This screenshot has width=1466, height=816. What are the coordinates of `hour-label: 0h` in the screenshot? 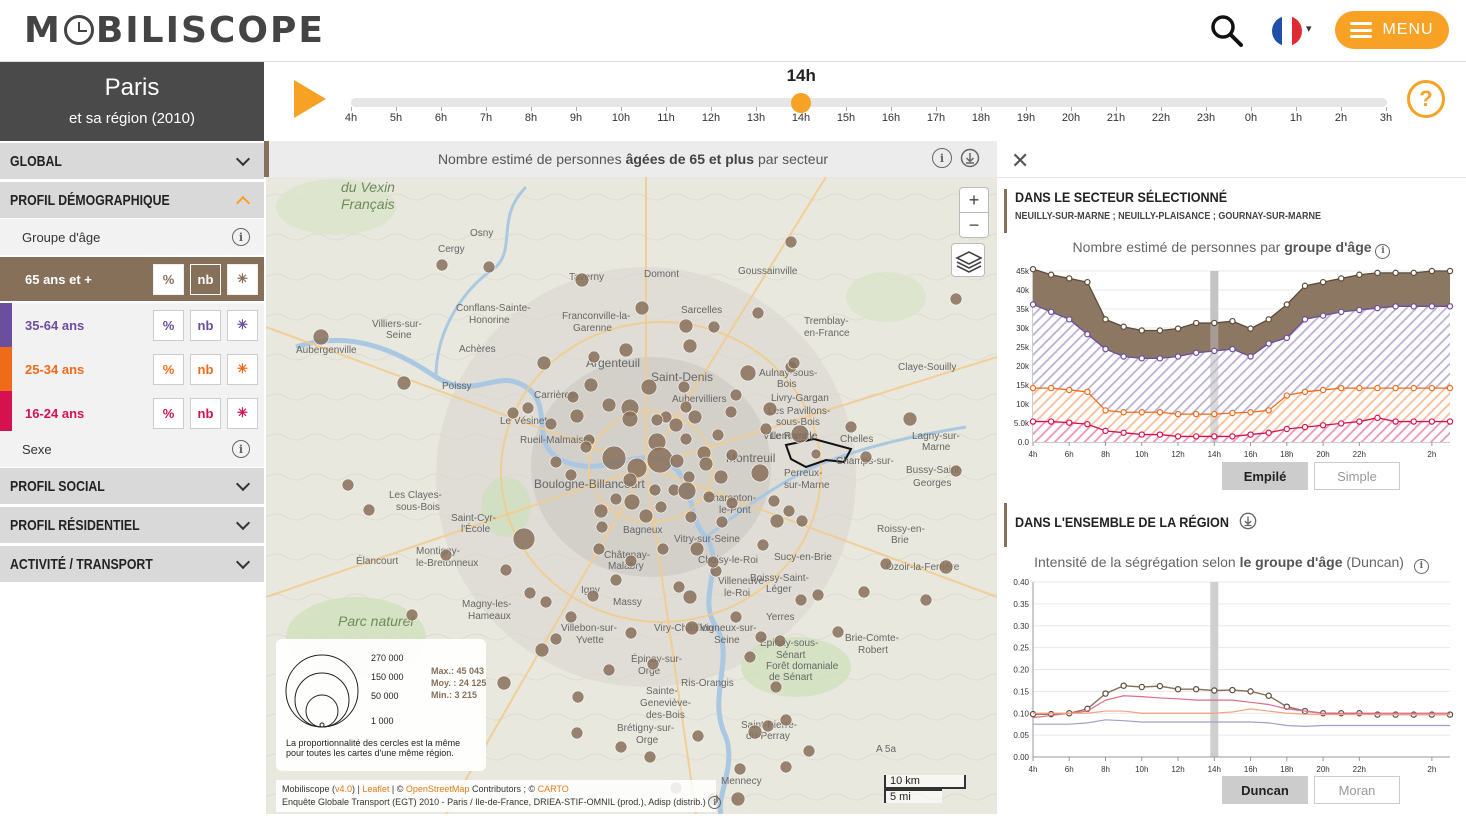 It's located at (1251, 118).